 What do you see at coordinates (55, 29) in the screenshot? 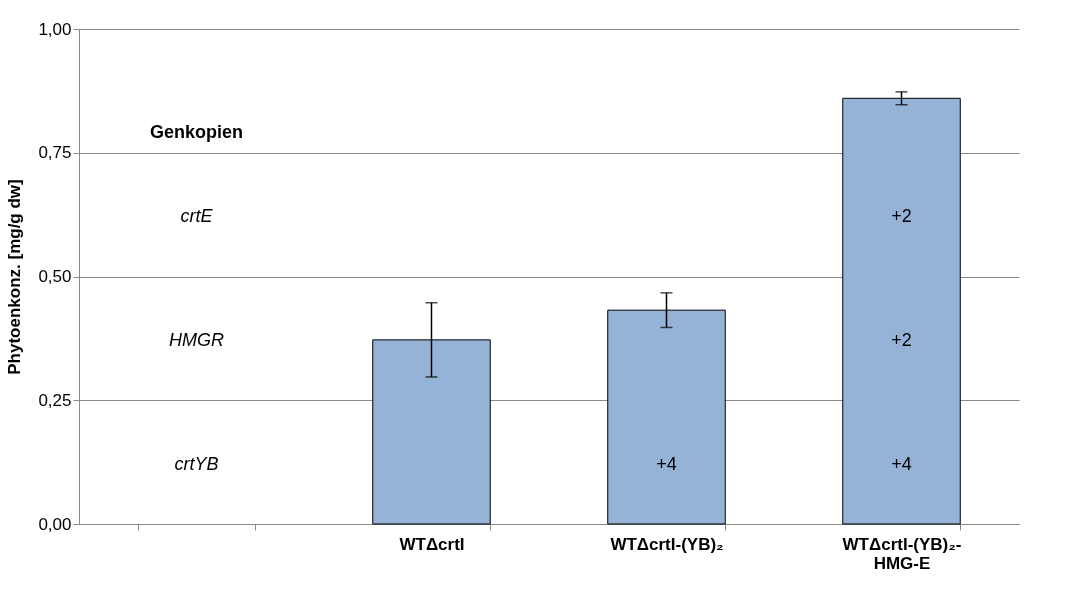
I see `y-tick-label: 1,00` at bounding box center [55, 29].